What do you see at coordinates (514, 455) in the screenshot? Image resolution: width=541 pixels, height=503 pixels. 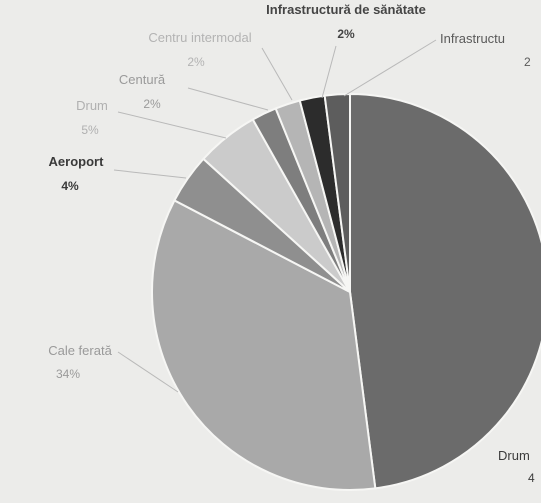 I see `slice-label-0: Drum` at bounding box center [514, 455].